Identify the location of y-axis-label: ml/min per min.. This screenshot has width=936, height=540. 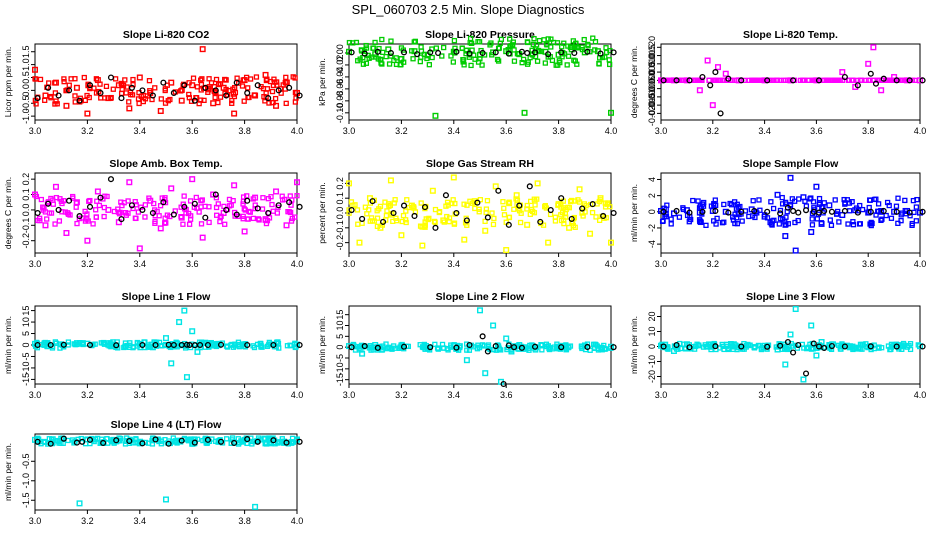
(8, 345).